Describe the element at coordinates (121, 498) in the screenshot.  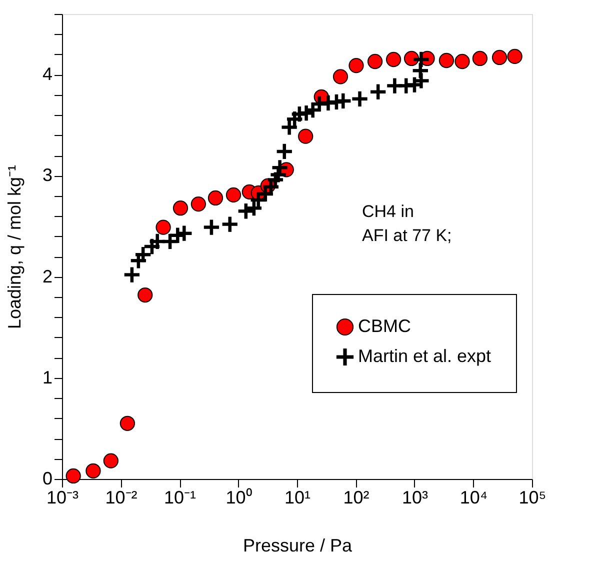
I see `x-tick-label: 10⁻²` at that location.